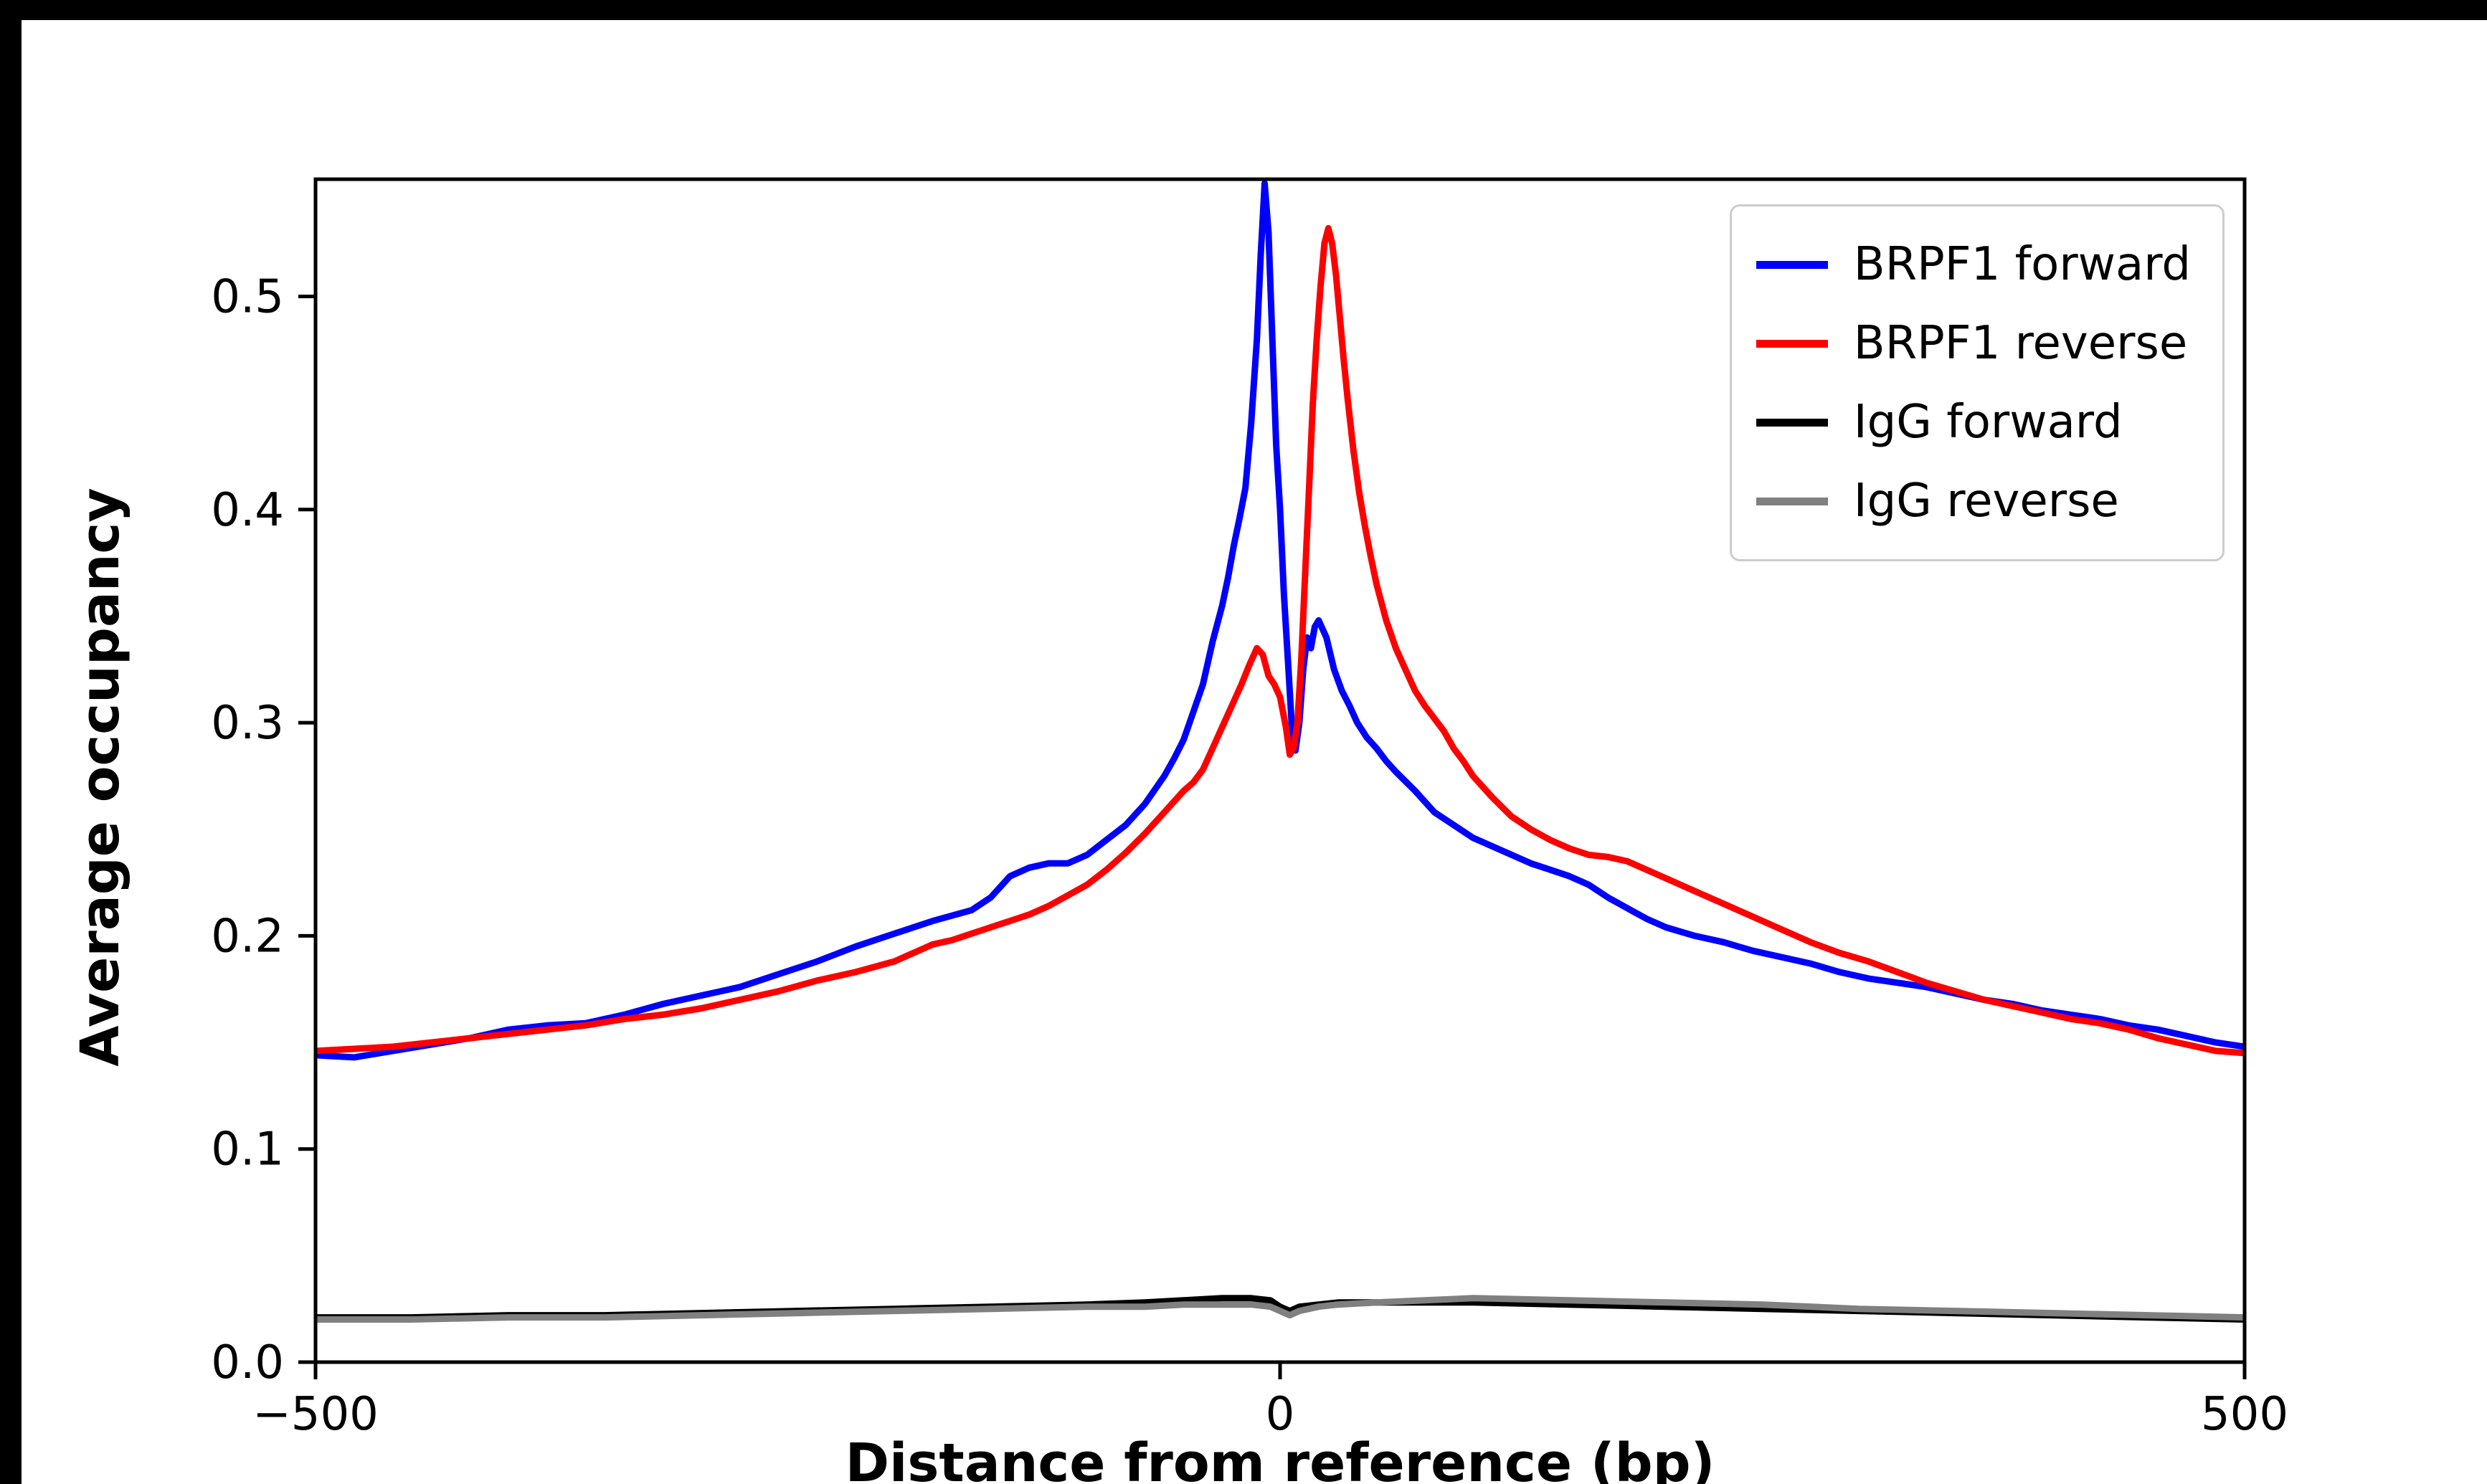 This screenshot has width=2487, height=1484. I want to click on y-tick-label: 0.1, so click(248, 1149).